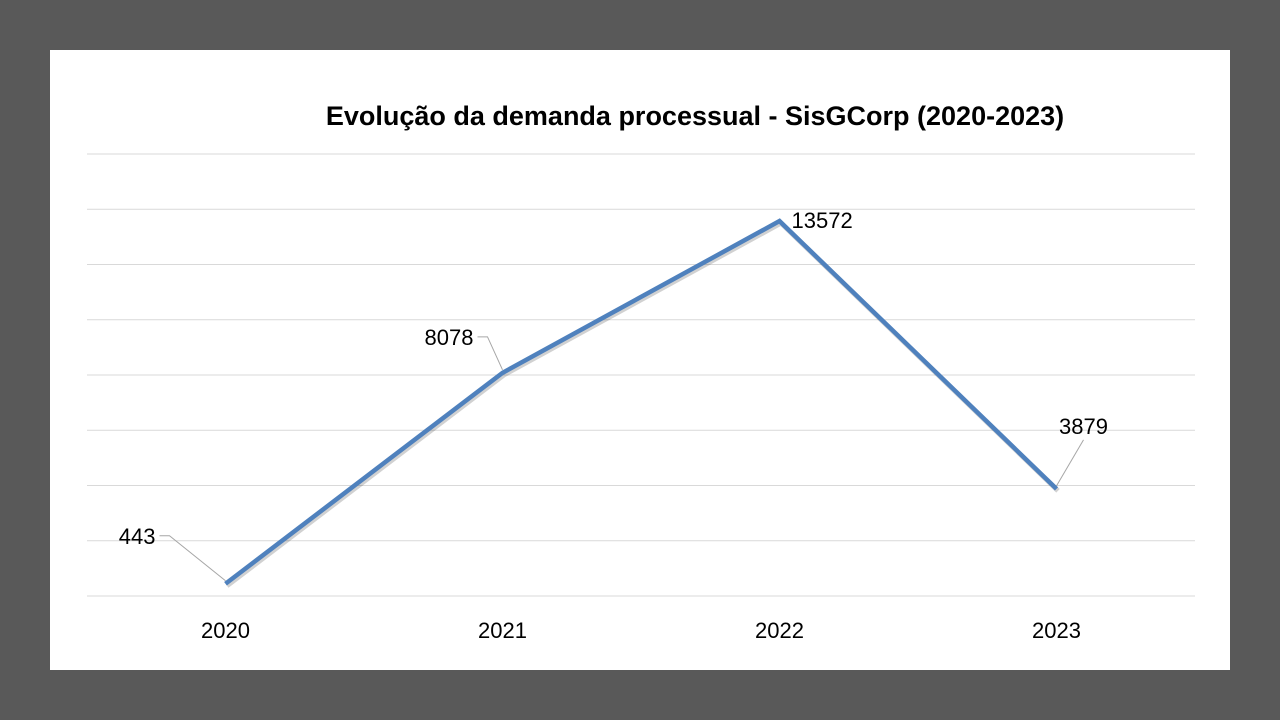  Describe the element at coordinates (641, 630) in the screenshot. I see `x-axis-ticks: 2020 2021 2022 2023` at that location.